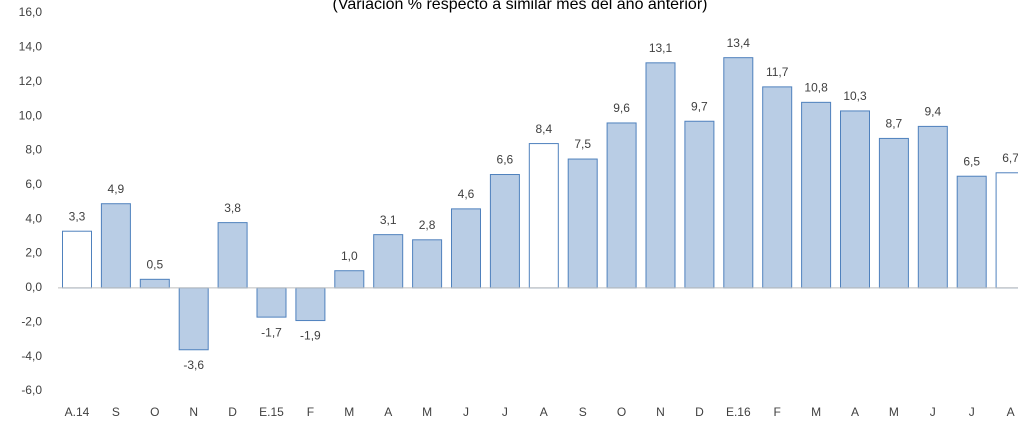  I want to click on y-tick-label: -2,0, so click(31, 321).